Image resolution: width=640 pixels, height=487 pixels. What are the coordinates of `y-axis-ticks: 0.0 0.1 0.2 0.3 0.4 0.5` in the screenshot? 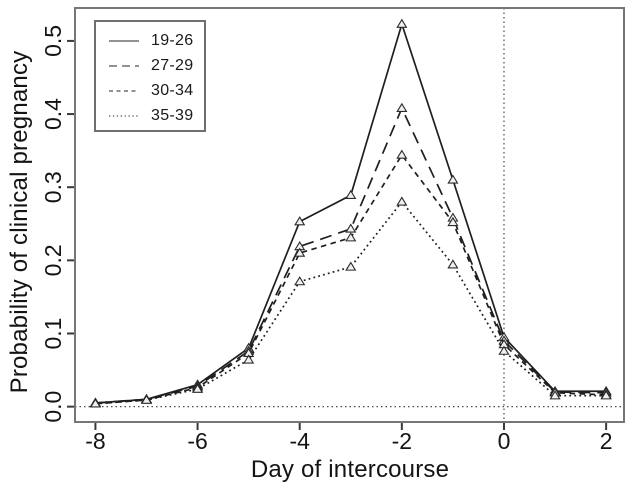 It's located at (57, 224).